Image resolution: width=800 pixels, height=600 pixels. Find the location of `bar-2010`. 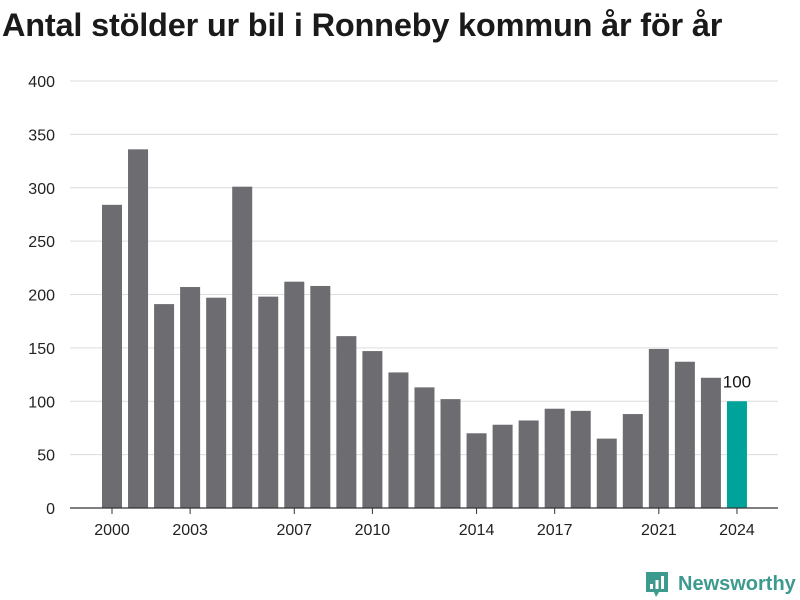

bar-2010 is located at coordinates (372, 429).